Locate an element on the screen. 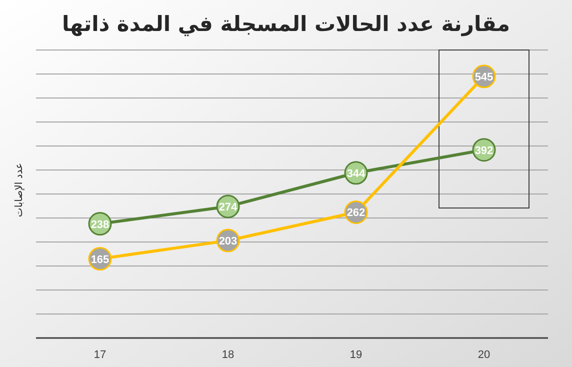 Image resolution: width=572 pixels, height=367 pixels. data-label: 165 is located at coordinates (100, 260).